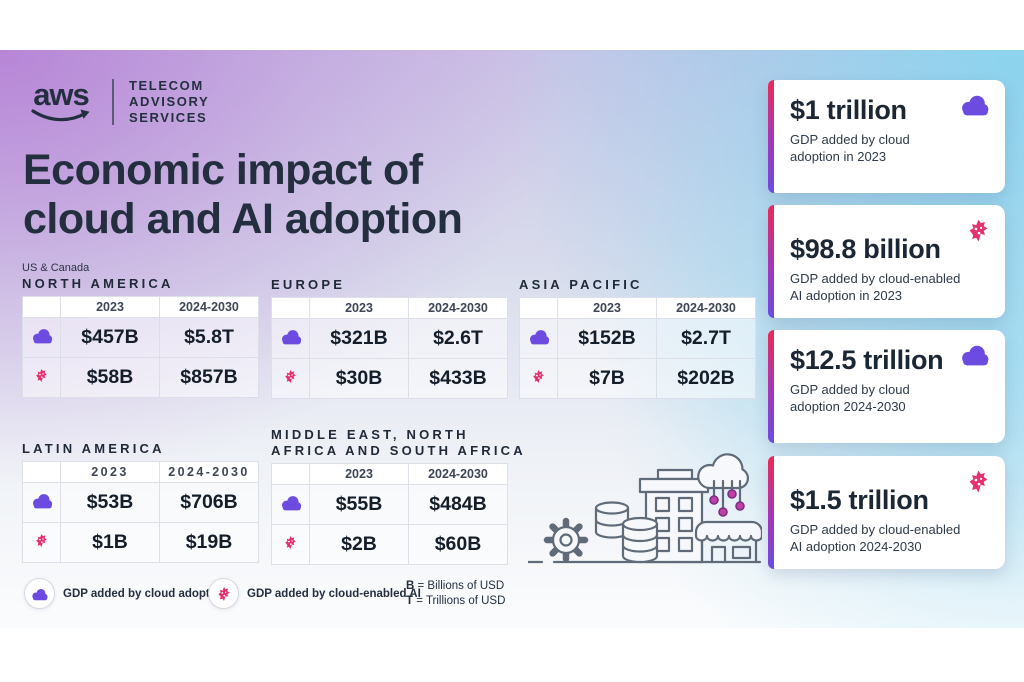 This screenshot has width=1024, height=682. I want to click on table-row: $7B $202B, so click(637, 378).